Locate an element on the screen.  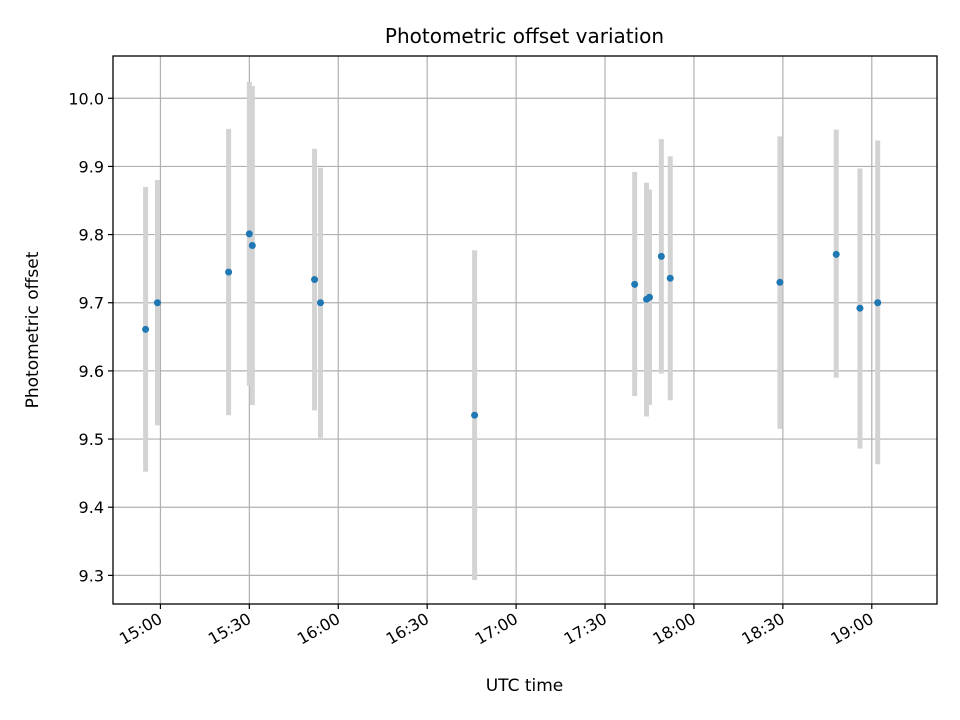
y-axis: 9.3 9.4 9.5 9.6 9.7 9.8 9.9 10.0 is located at coordinates (90, 337).